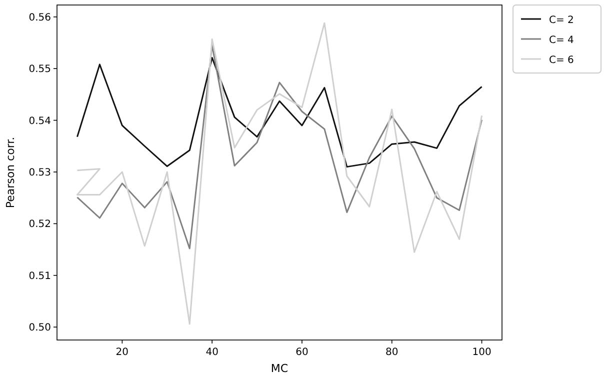  I want to click on legend-label: C= 6, so click(561, 60).